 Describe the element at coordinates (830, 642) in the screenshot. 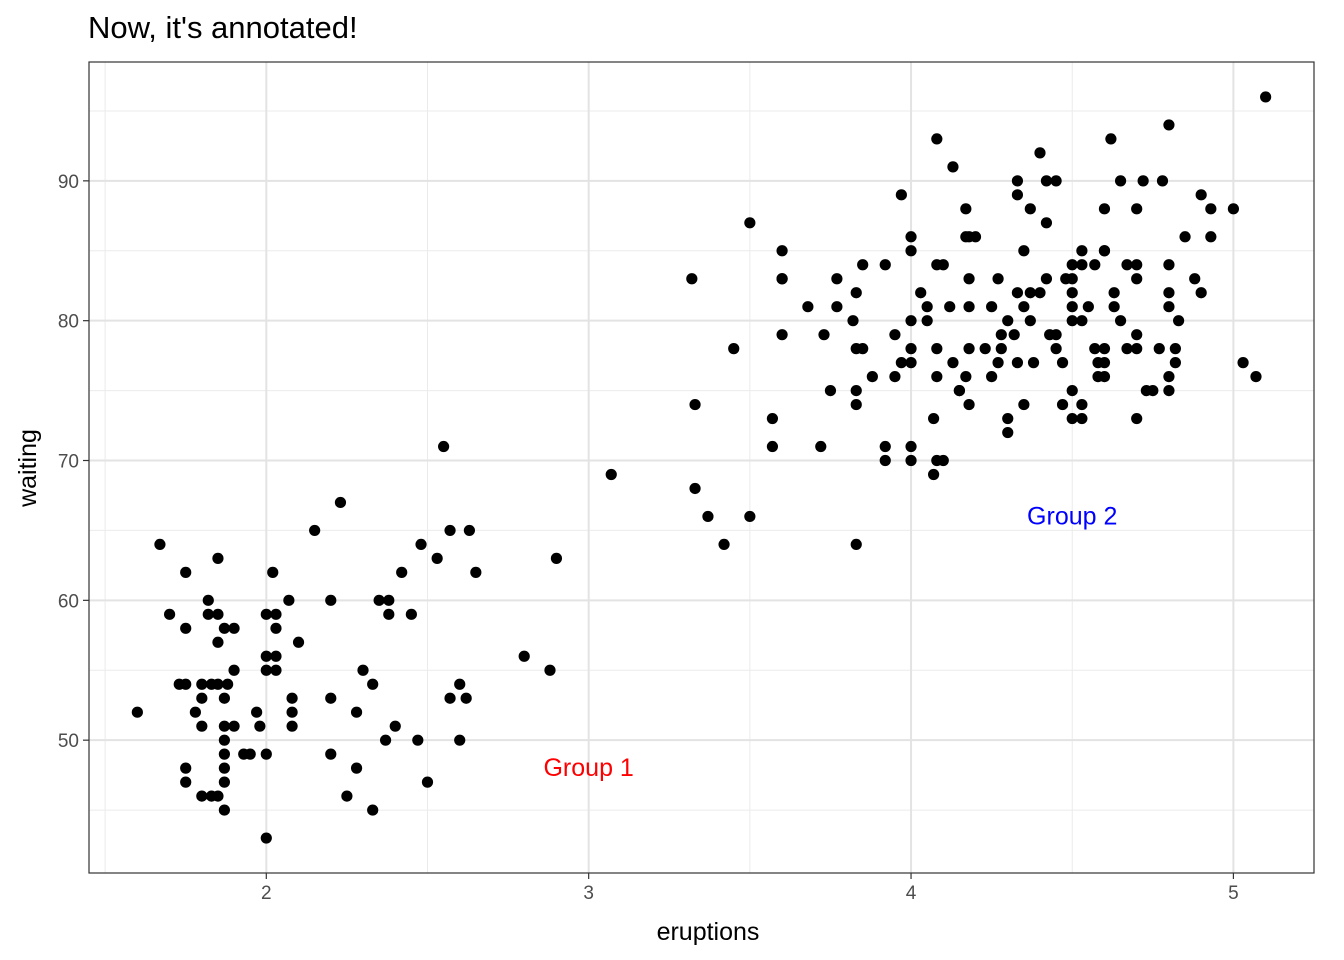

I see `annotations: Group 1 Group 2` at that location.